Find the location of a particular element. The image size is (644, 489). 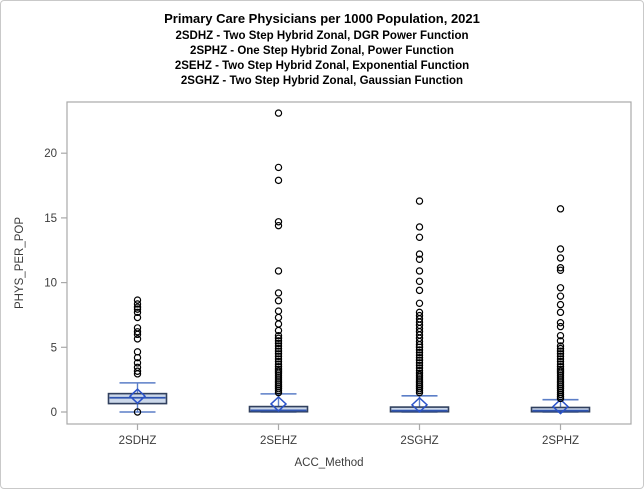

mean-diamond-2SEHZ is located at coordinates (278, 404).